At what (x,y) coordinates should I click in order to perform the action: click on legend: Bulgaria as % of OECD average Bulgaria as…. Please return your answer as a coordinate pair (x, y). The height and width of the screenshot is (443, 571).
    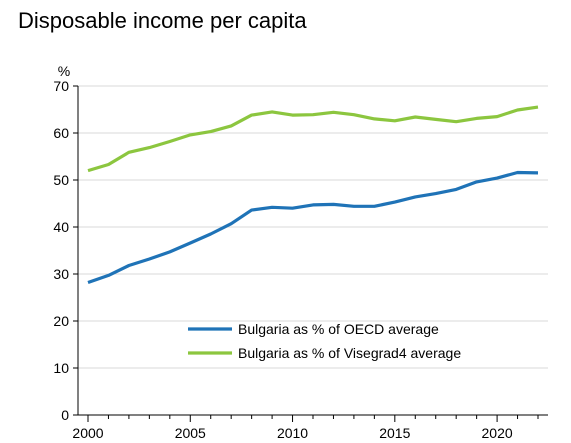
    Looking at the image, I should click on (324, 341).